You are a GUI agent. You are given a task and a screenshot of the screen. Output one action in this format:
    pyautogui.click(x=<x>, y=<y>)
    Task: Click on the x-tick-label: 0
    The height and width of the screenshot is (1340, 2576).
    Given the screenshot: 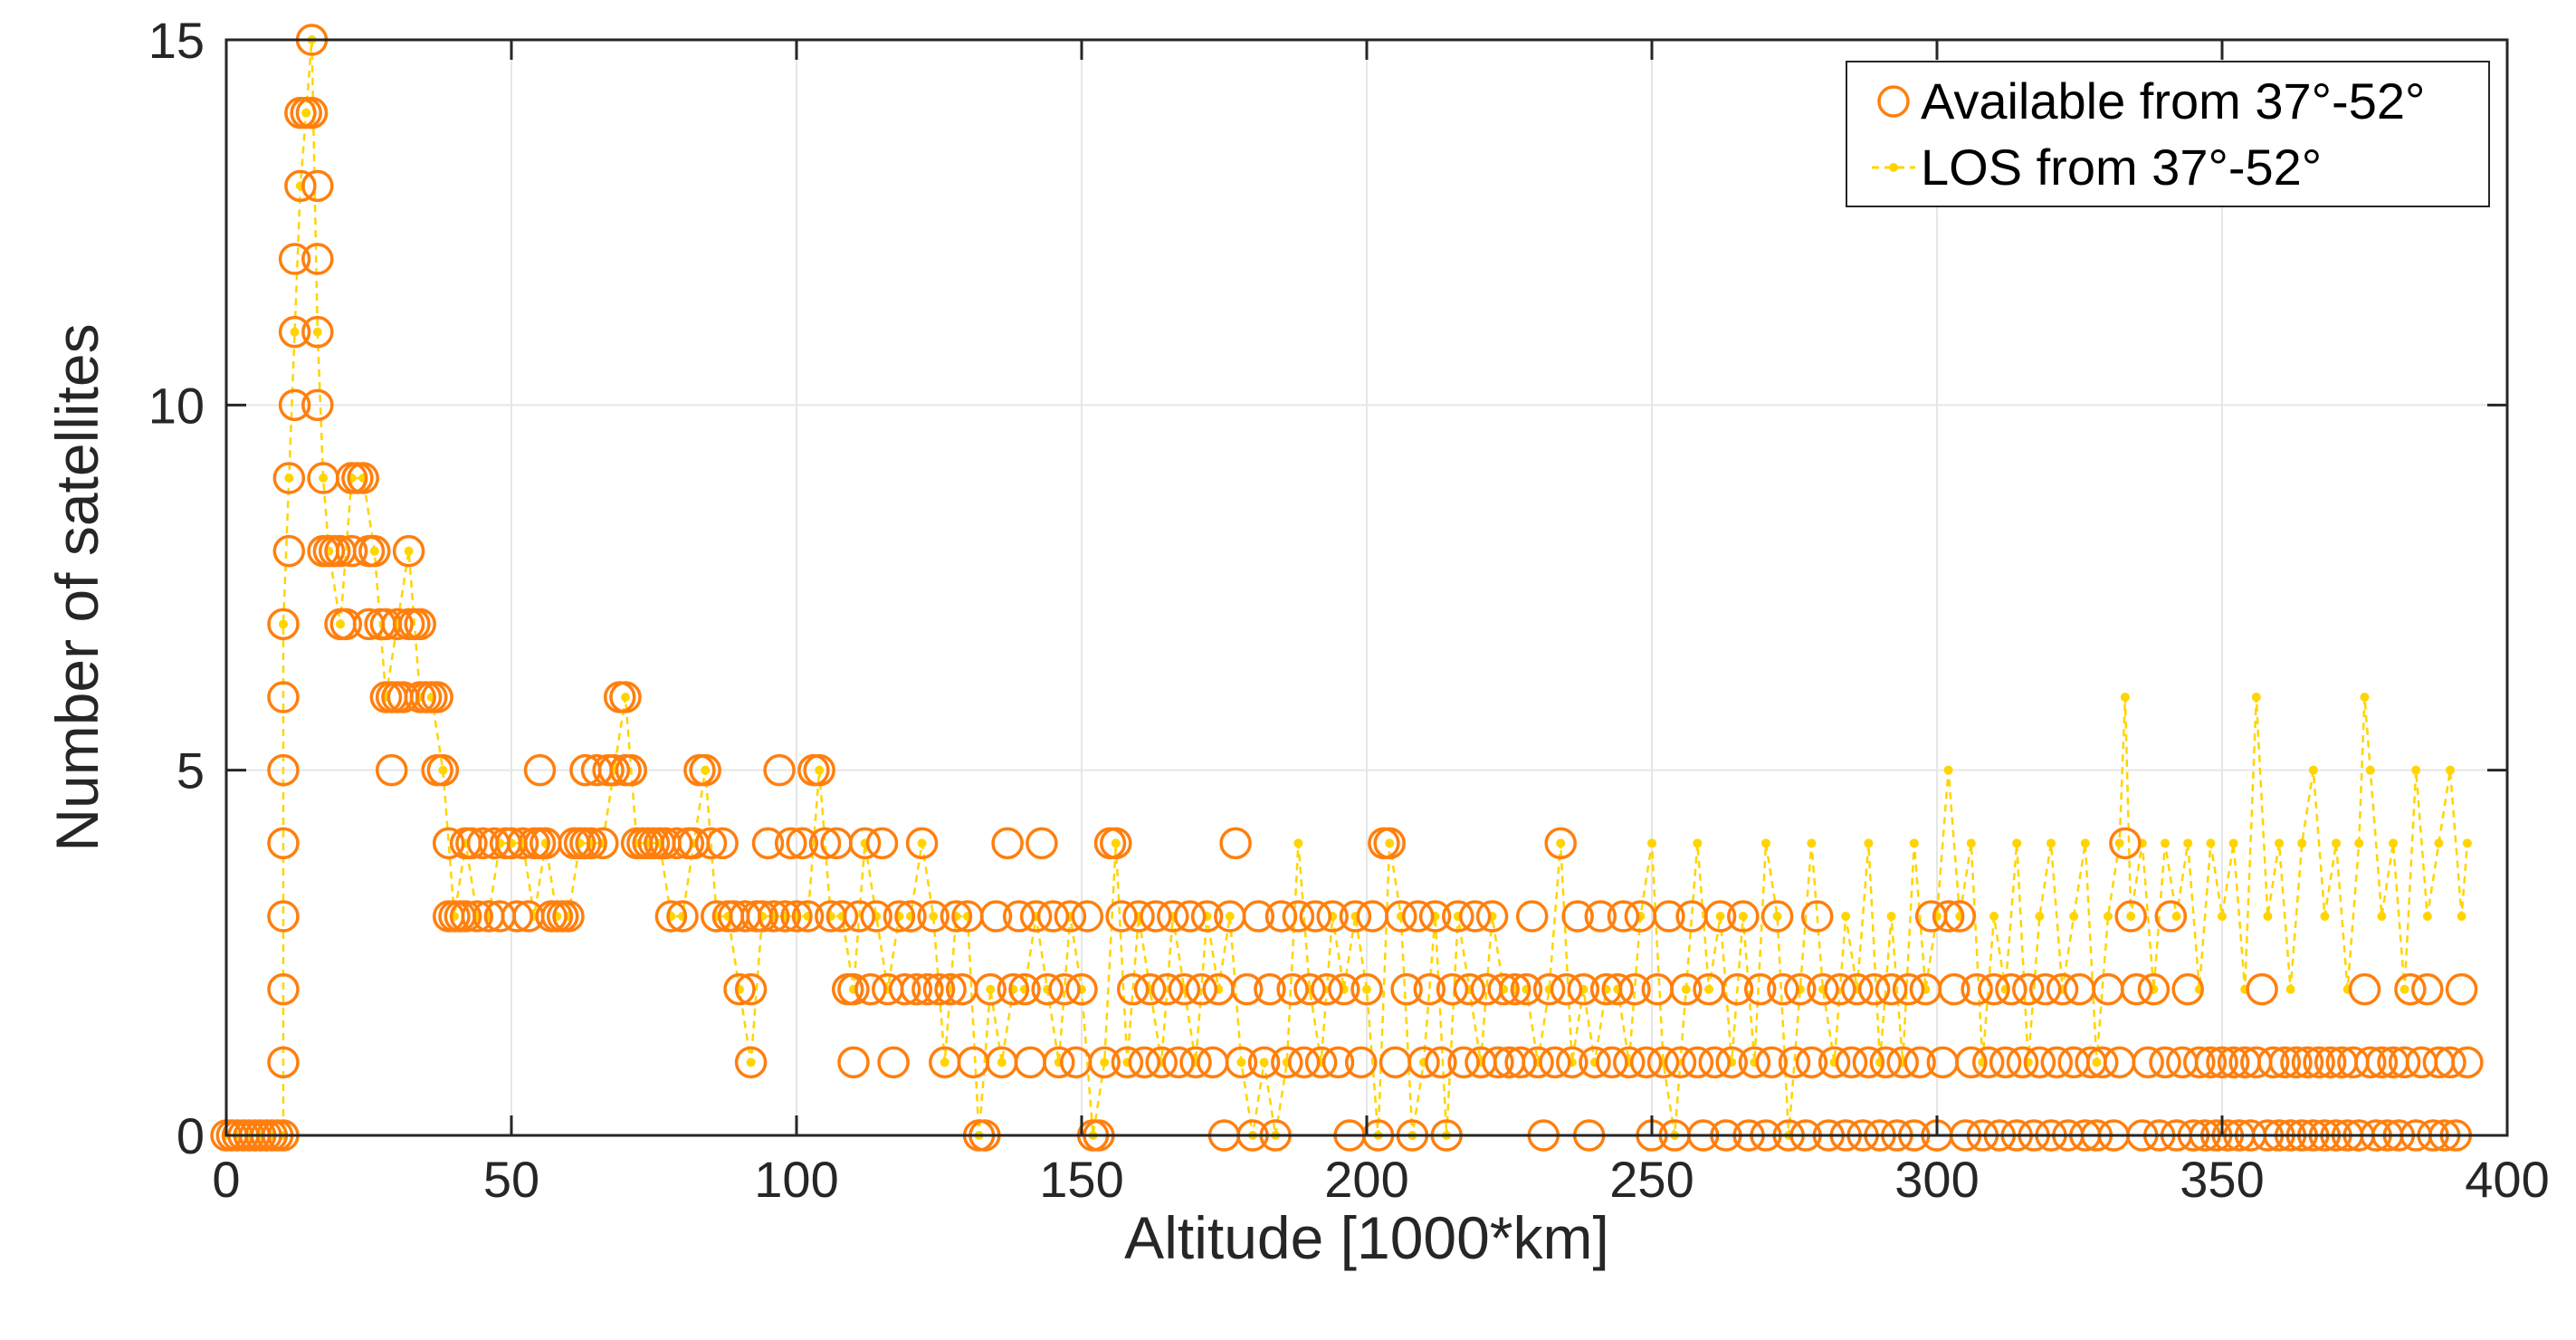 What is the action you would take?
    pyautogui.click(x=226, y=1179)
    